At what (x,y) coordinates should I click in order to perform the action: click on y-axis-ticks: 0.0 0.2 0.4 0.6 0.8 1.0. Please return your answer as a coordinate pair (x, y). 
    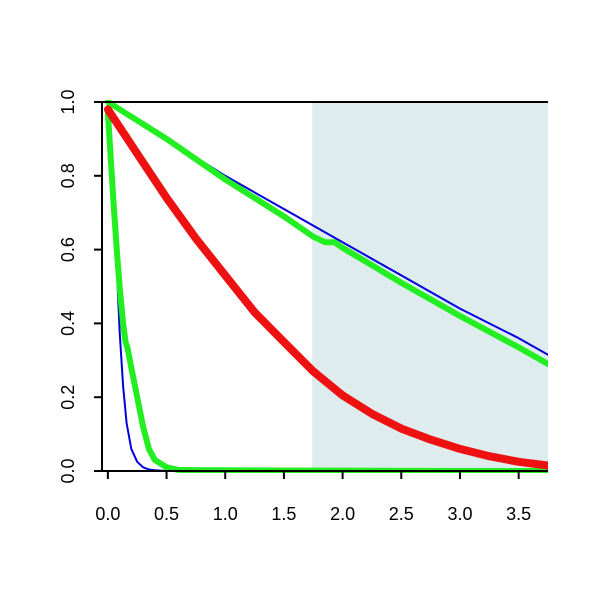
    Looking at the image, I should click on (80, 286).